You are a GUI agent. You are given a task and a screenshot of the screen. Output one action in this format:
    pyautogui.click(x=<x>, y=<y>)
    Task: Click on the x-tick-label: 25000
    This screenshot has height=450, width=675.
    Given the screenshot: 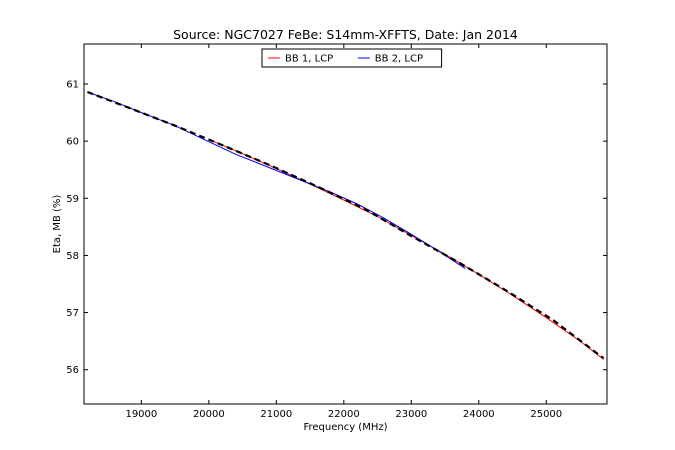 What is the action you would take?
    pyautogui.click(x=546, y=414)
    